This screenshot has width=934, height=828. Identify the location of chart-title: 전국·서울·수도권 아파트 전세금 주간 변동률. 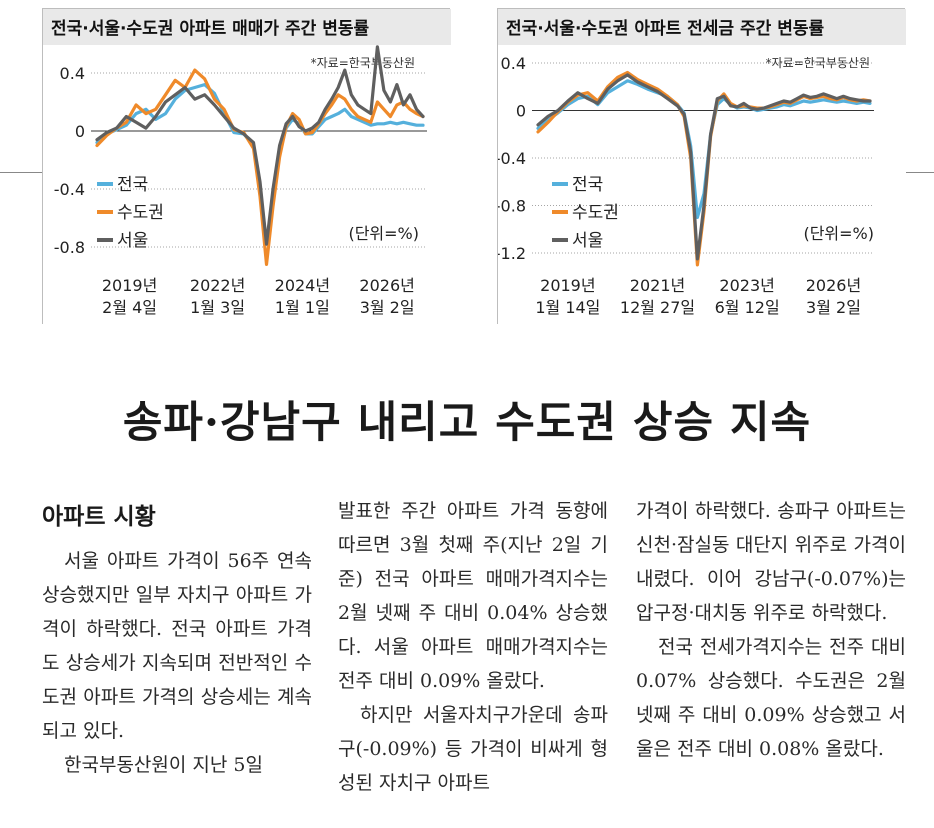
(665, 29).